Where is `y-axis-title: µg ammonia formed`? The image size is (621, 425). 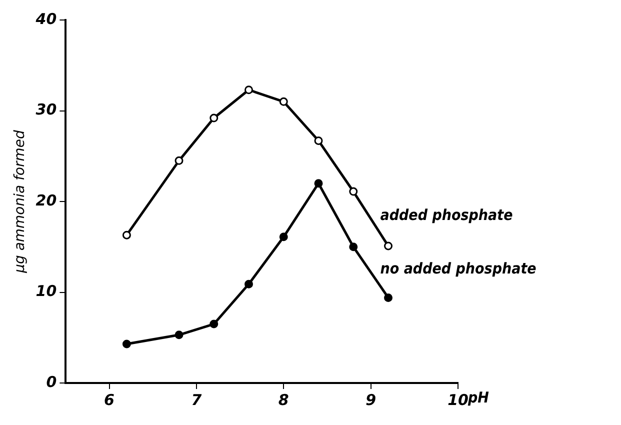 y-axis-title: µg ammonia formed is located at coordinates (20, 202).